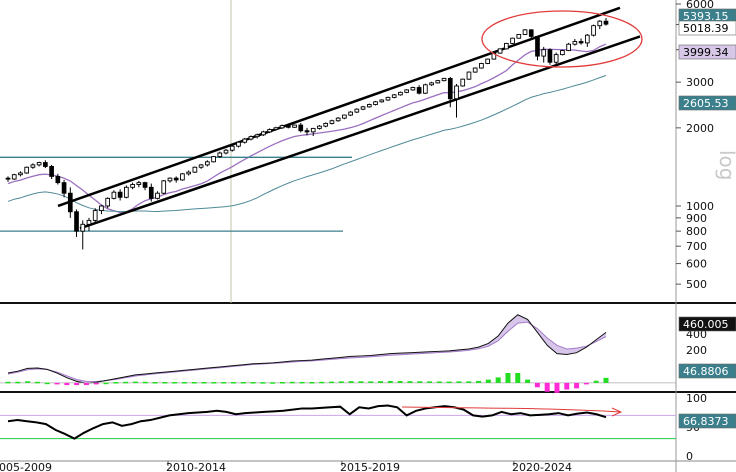 The height and width of the screenshot is (472, 736). What do you see at coordinates (370, 466) in the screenshot?
I see `x-tick-label: 2015-2019` at bounding box center [370, 466].